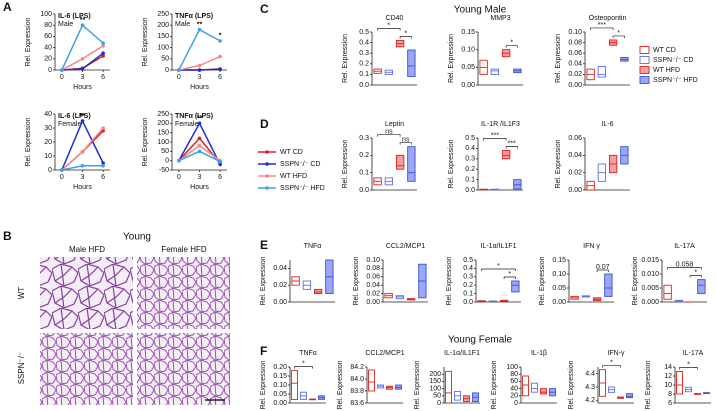  What do you see at coordinates (470, 159) in the screenshot?
I see `y-tick-label: 0.3` at bounding box center [470, 159].